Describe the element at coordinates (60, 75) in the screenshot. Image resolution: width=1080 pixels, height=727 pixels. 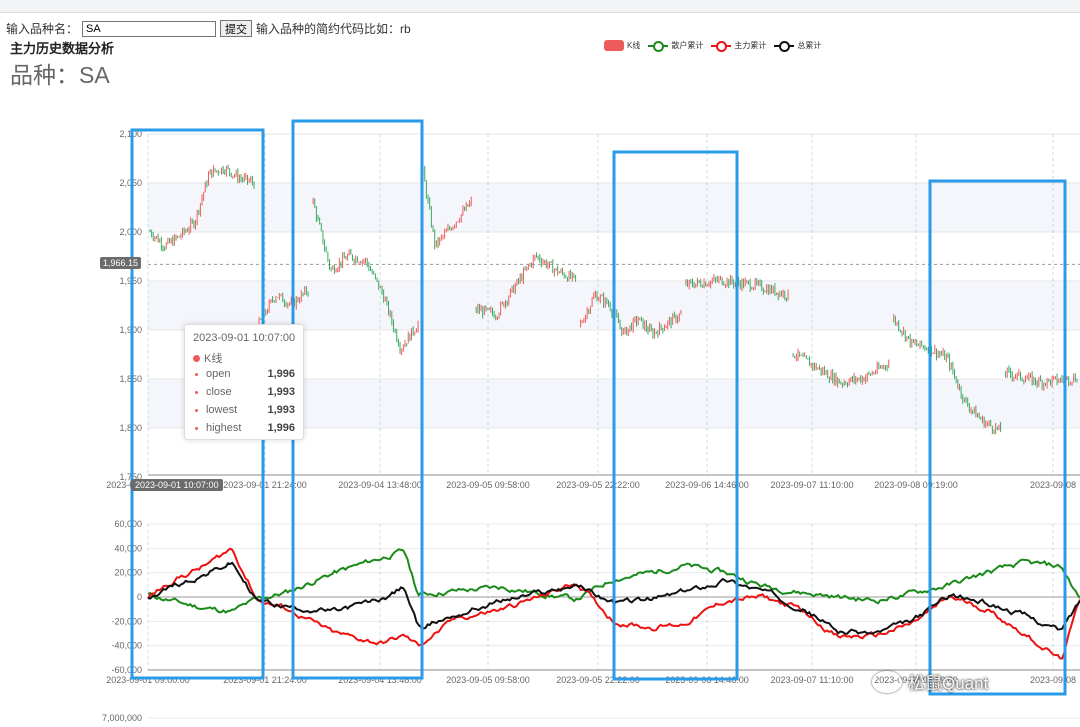
I see `page-subtitle: 品种：SA` at that location.